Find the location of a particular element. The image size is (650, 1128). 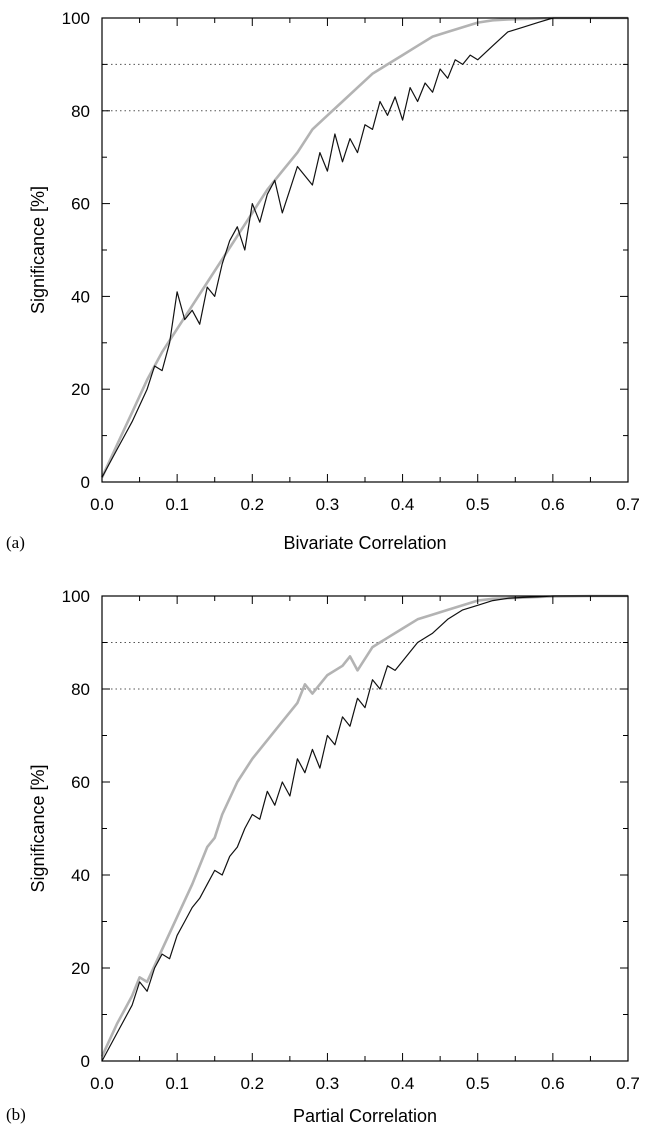

x-axis-title: Partial Correlation is located at coordinates (365, 1116).